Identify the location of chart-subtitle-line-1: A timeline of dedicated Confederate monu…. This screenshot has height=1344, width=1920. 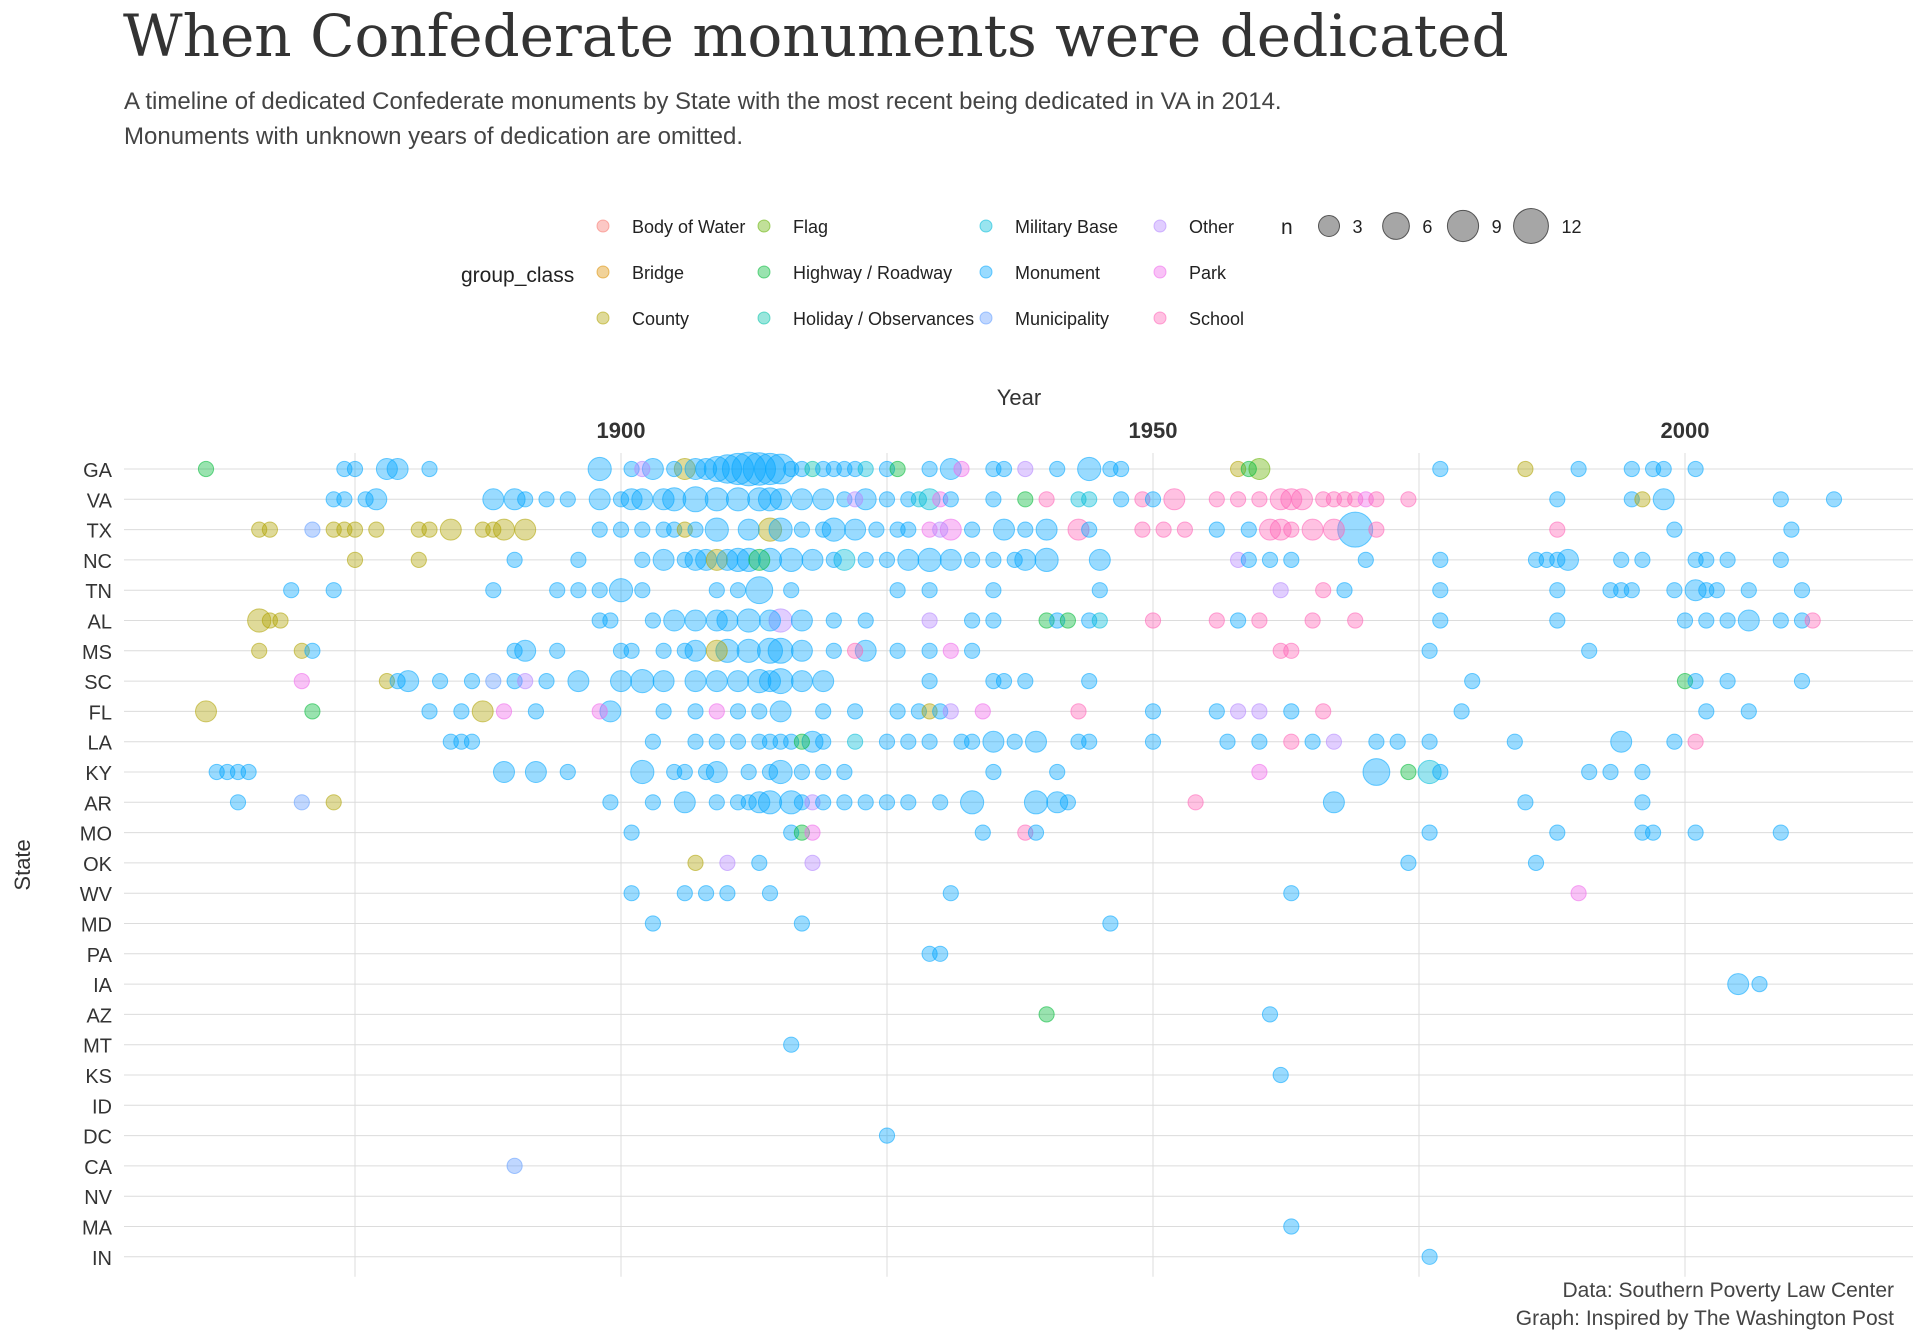
(703, 101).